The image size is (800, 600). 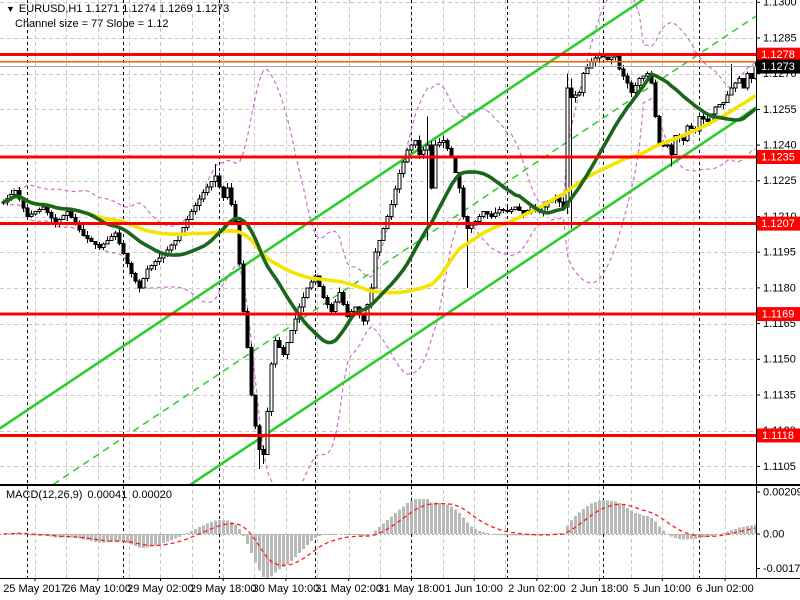 What do you see at coordinates (780, 110) in the screenshot?
I see `price-axis-label: 1.1255` at bounding box center [780, 110].